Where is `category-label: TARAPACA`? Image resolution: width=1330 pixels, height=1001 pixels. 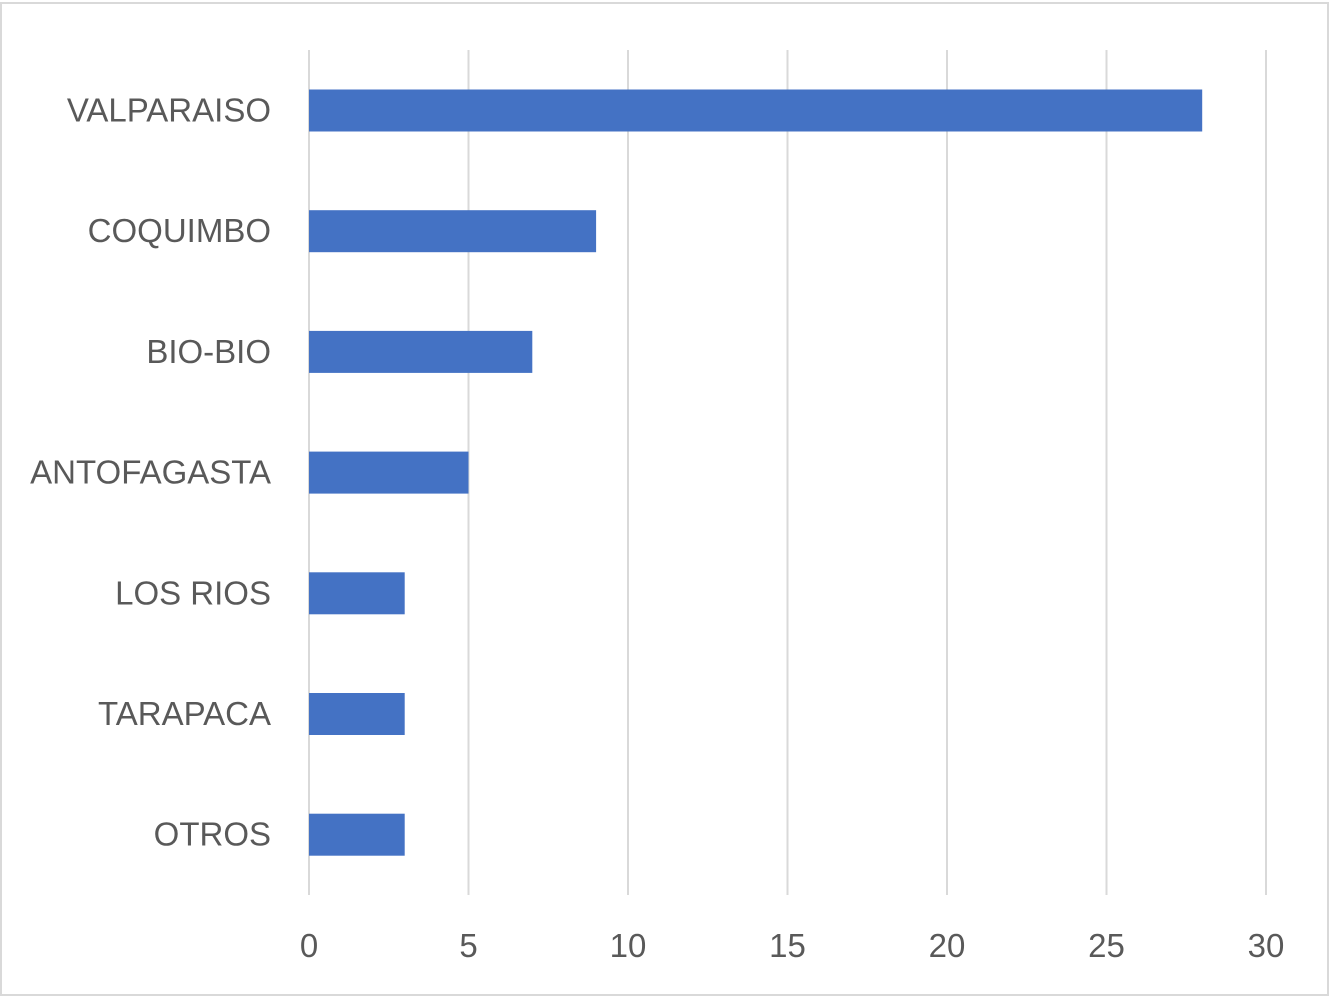
category-label: TARAPACA is located at coordinates (184, 713).